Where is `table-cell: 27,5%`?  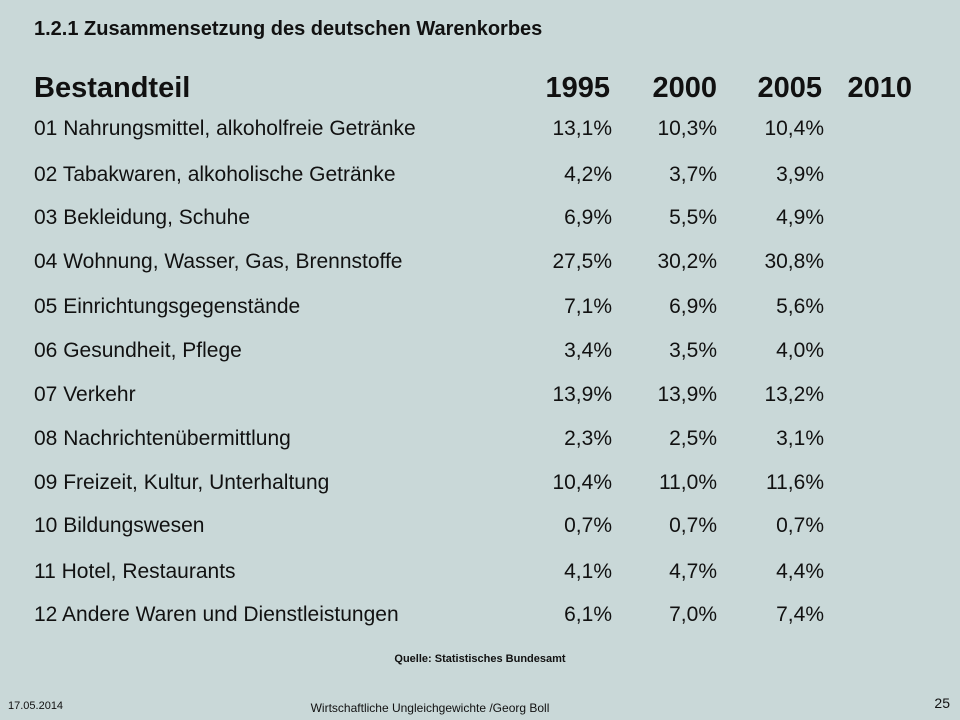 table-cell: 27,5% is located at coordinates (582, 261).